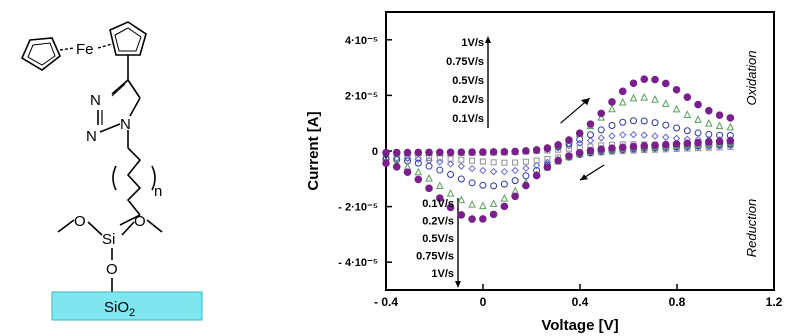  I want to click on fe-atom: Fe, so click(85, 49).